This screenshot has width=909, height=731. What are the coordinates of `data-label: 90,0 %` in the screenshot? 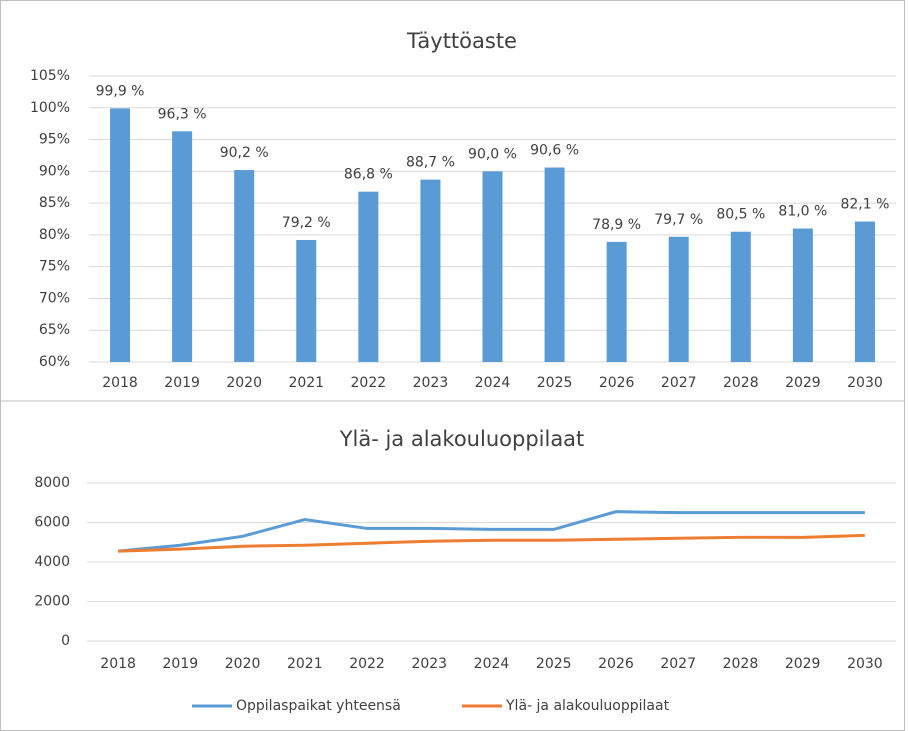 It's located at (492, 154).